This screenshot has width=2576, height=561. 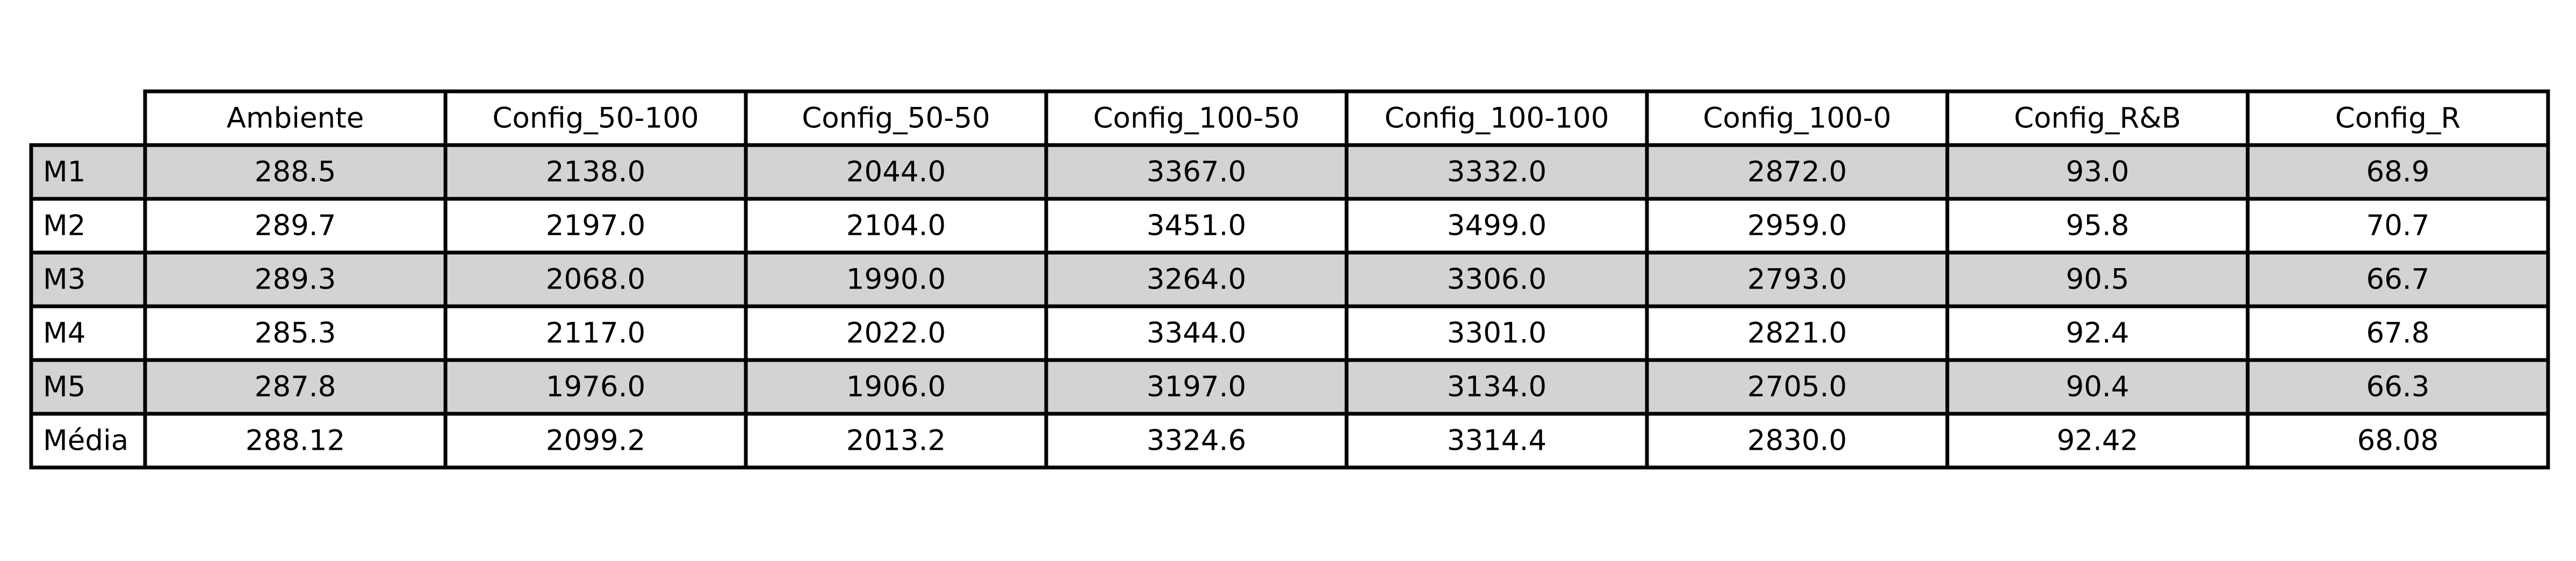 I want to click on table-cell-value: 68.08, so click(x=2398, y=441).